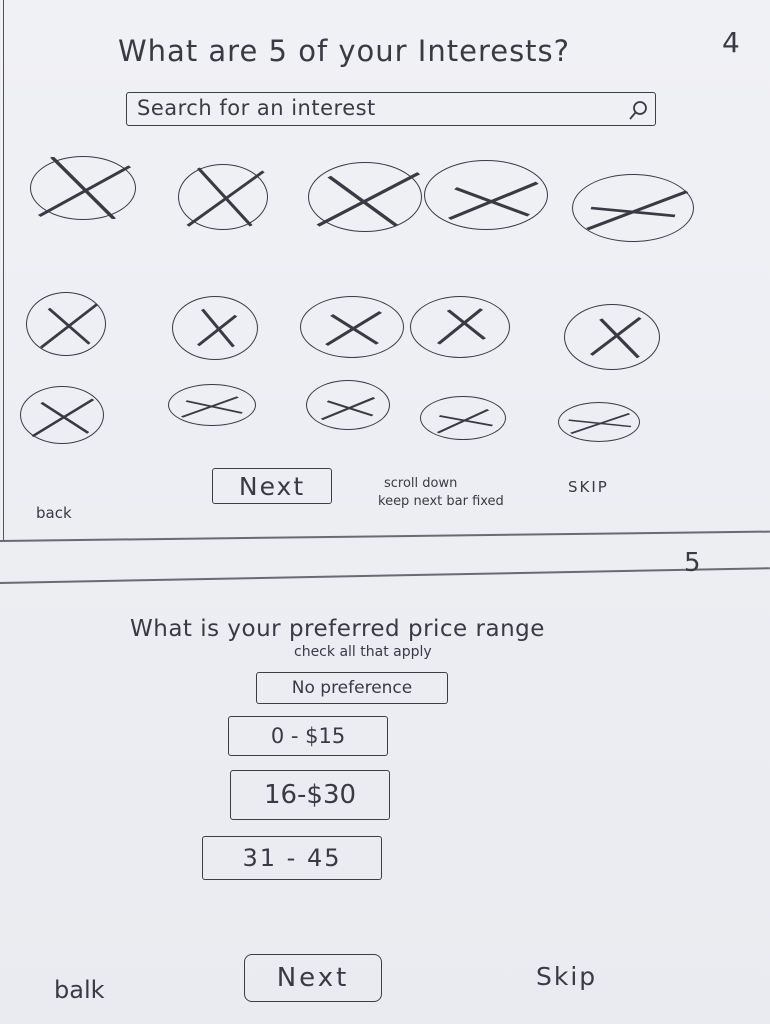  I want to click on page-number: 4, so click(731, 42).